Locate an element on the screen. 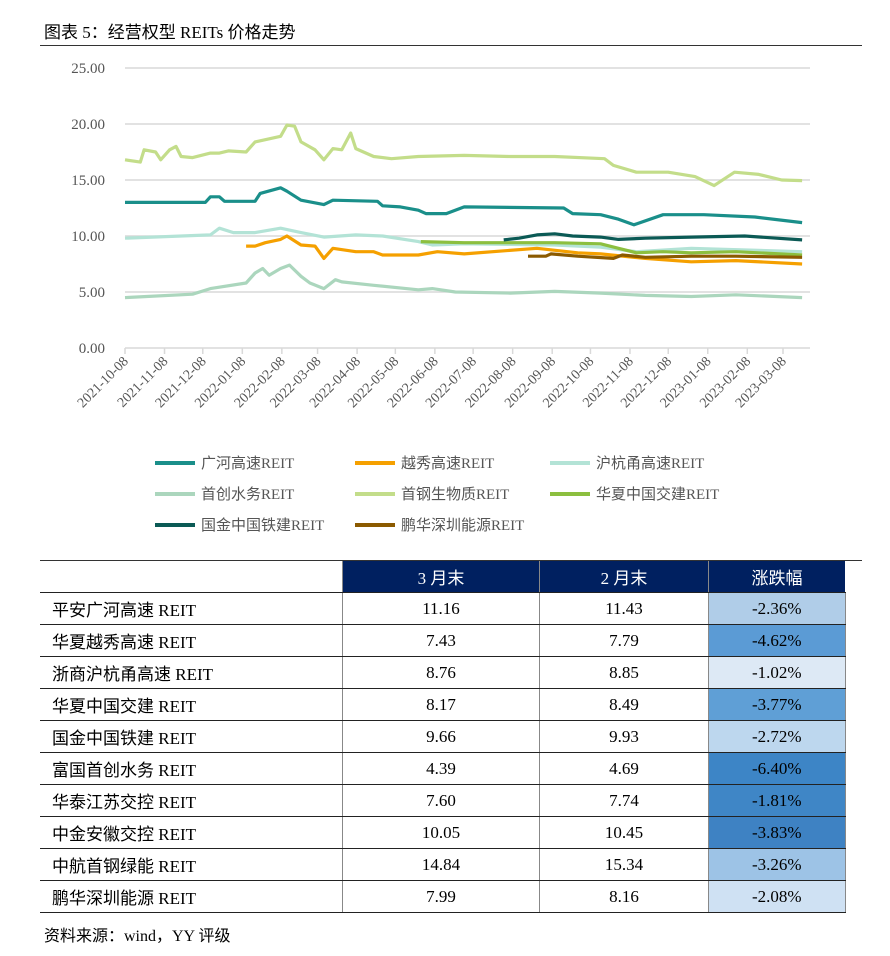 This screenshot has width=890, height=956. header-march: 3 月末 is located at coordinates (441, 577).